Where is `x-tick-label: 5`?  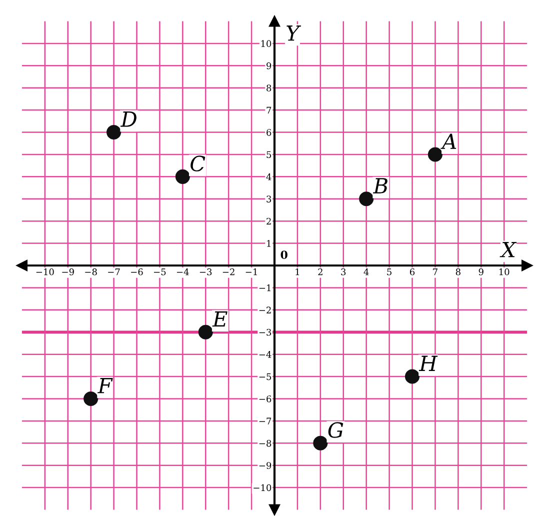 x-tick-label: 5 is located at coordinates (389, 272).